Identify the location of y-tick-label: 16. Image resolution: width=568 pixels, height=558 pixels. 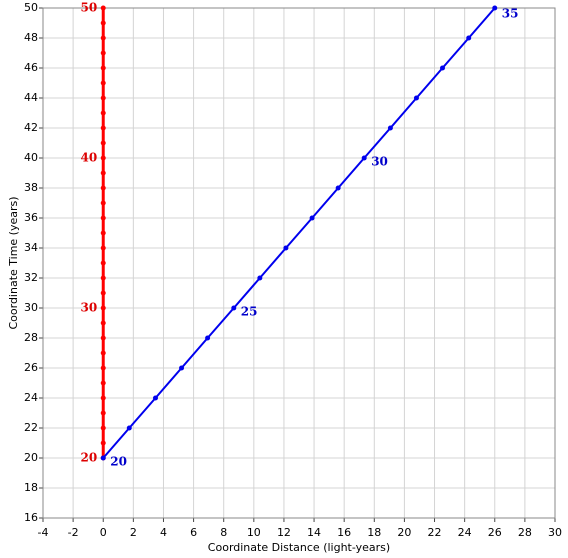
(31, 517).